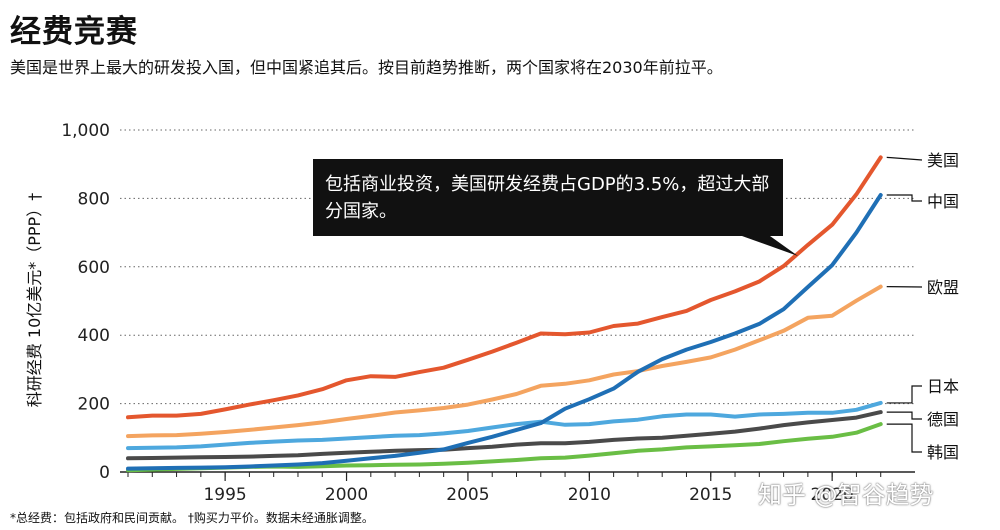 The image size is (1000, 530). I want to click on callout-pointer, so click(770, 246).